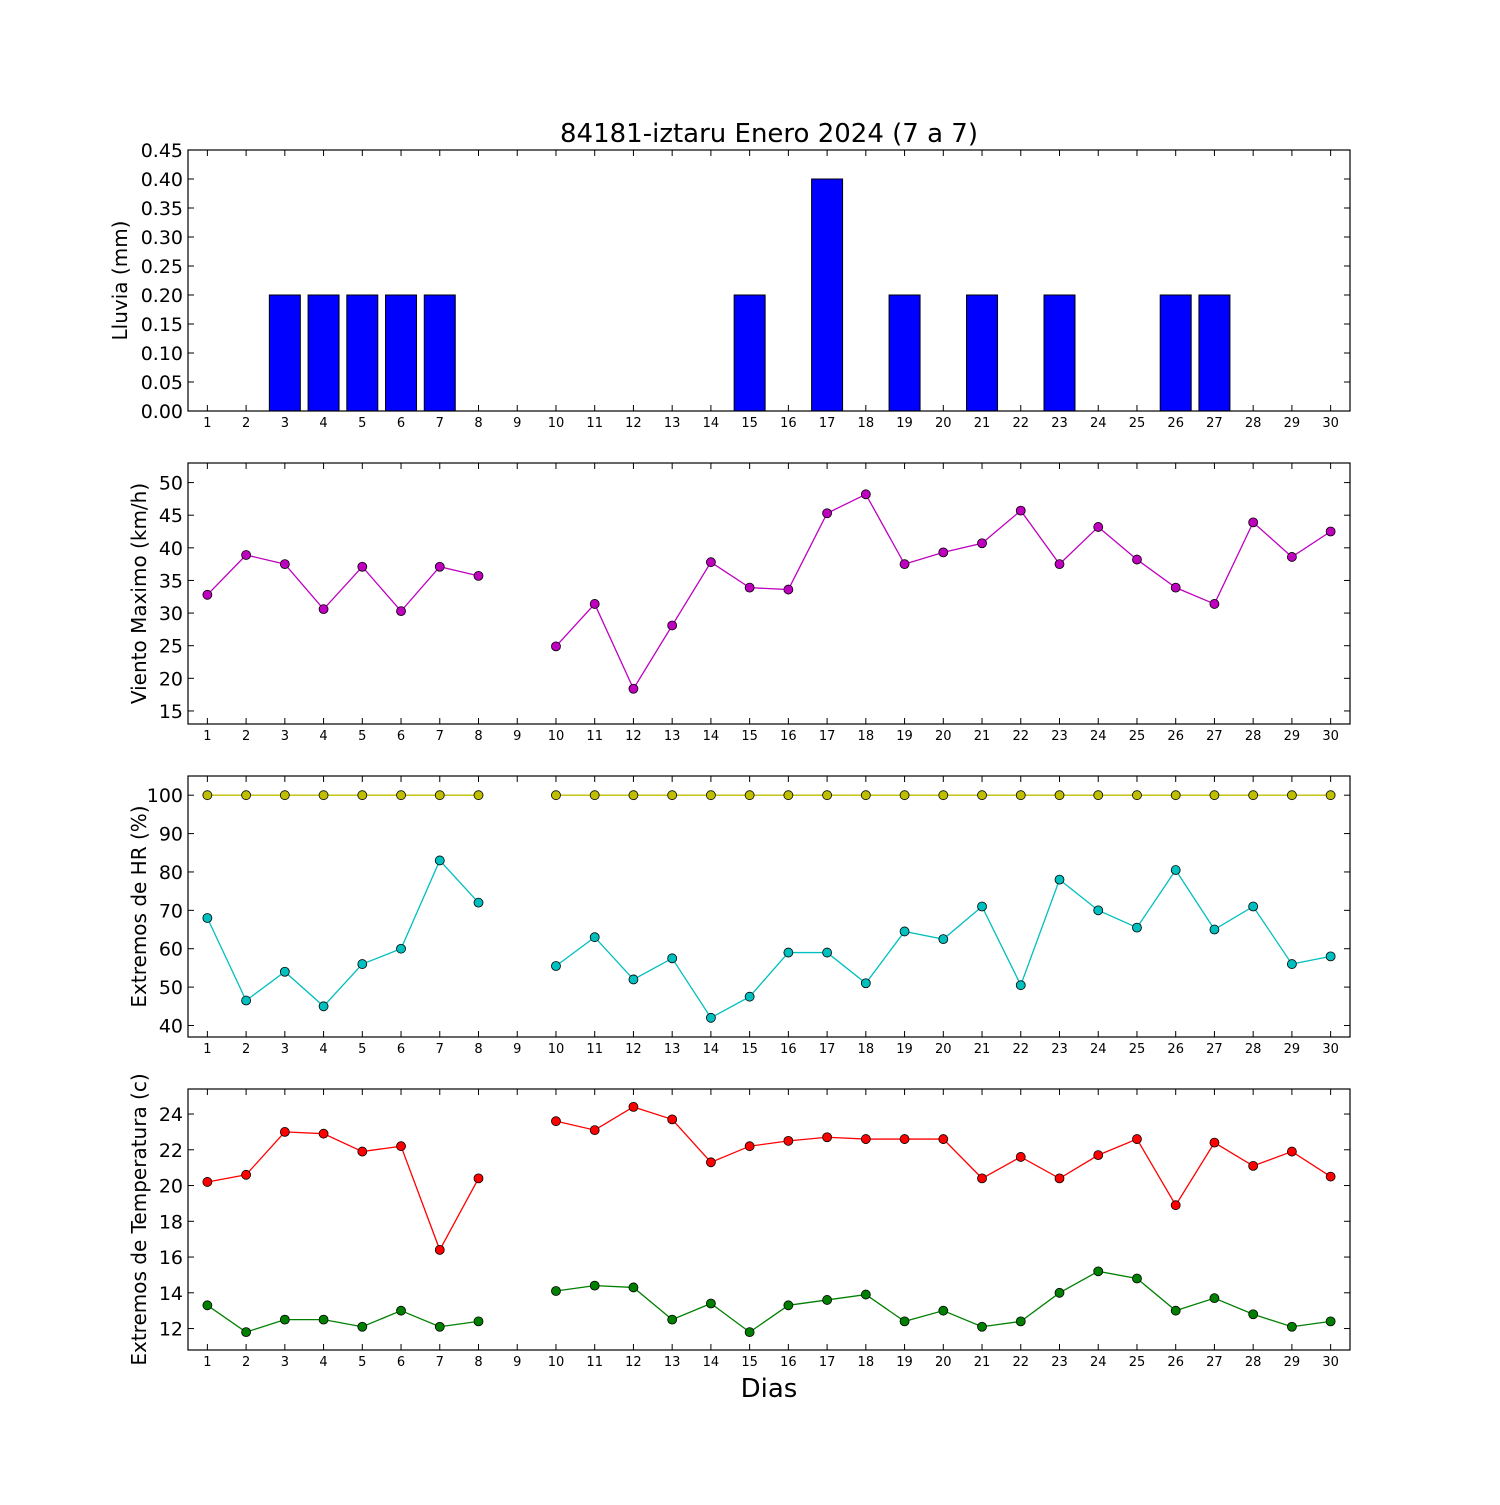  I want to click on x-tick-label: 18, so click(866, 736).